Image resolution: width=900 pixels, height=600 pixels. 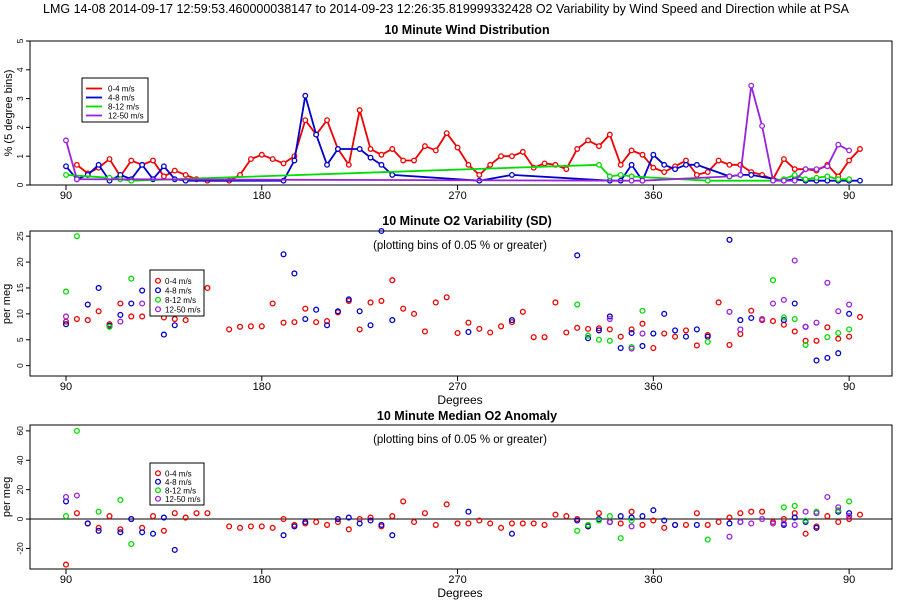 I want to click on y-tick-label: 20, so click(x=20, y=490).